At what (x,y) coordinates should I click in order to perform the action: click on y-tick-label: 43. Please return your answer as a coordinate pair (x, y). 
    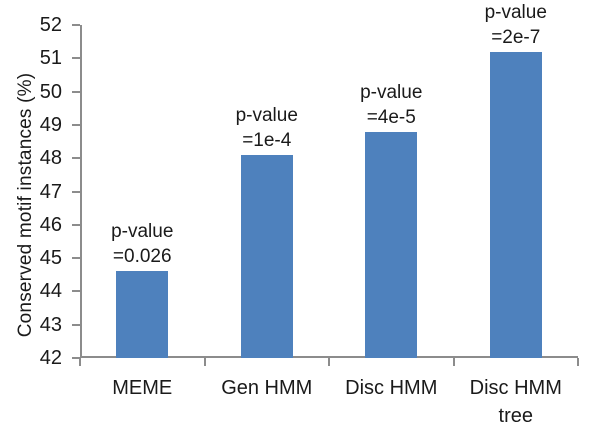
    Looking at the image, I should click on (50, 324).